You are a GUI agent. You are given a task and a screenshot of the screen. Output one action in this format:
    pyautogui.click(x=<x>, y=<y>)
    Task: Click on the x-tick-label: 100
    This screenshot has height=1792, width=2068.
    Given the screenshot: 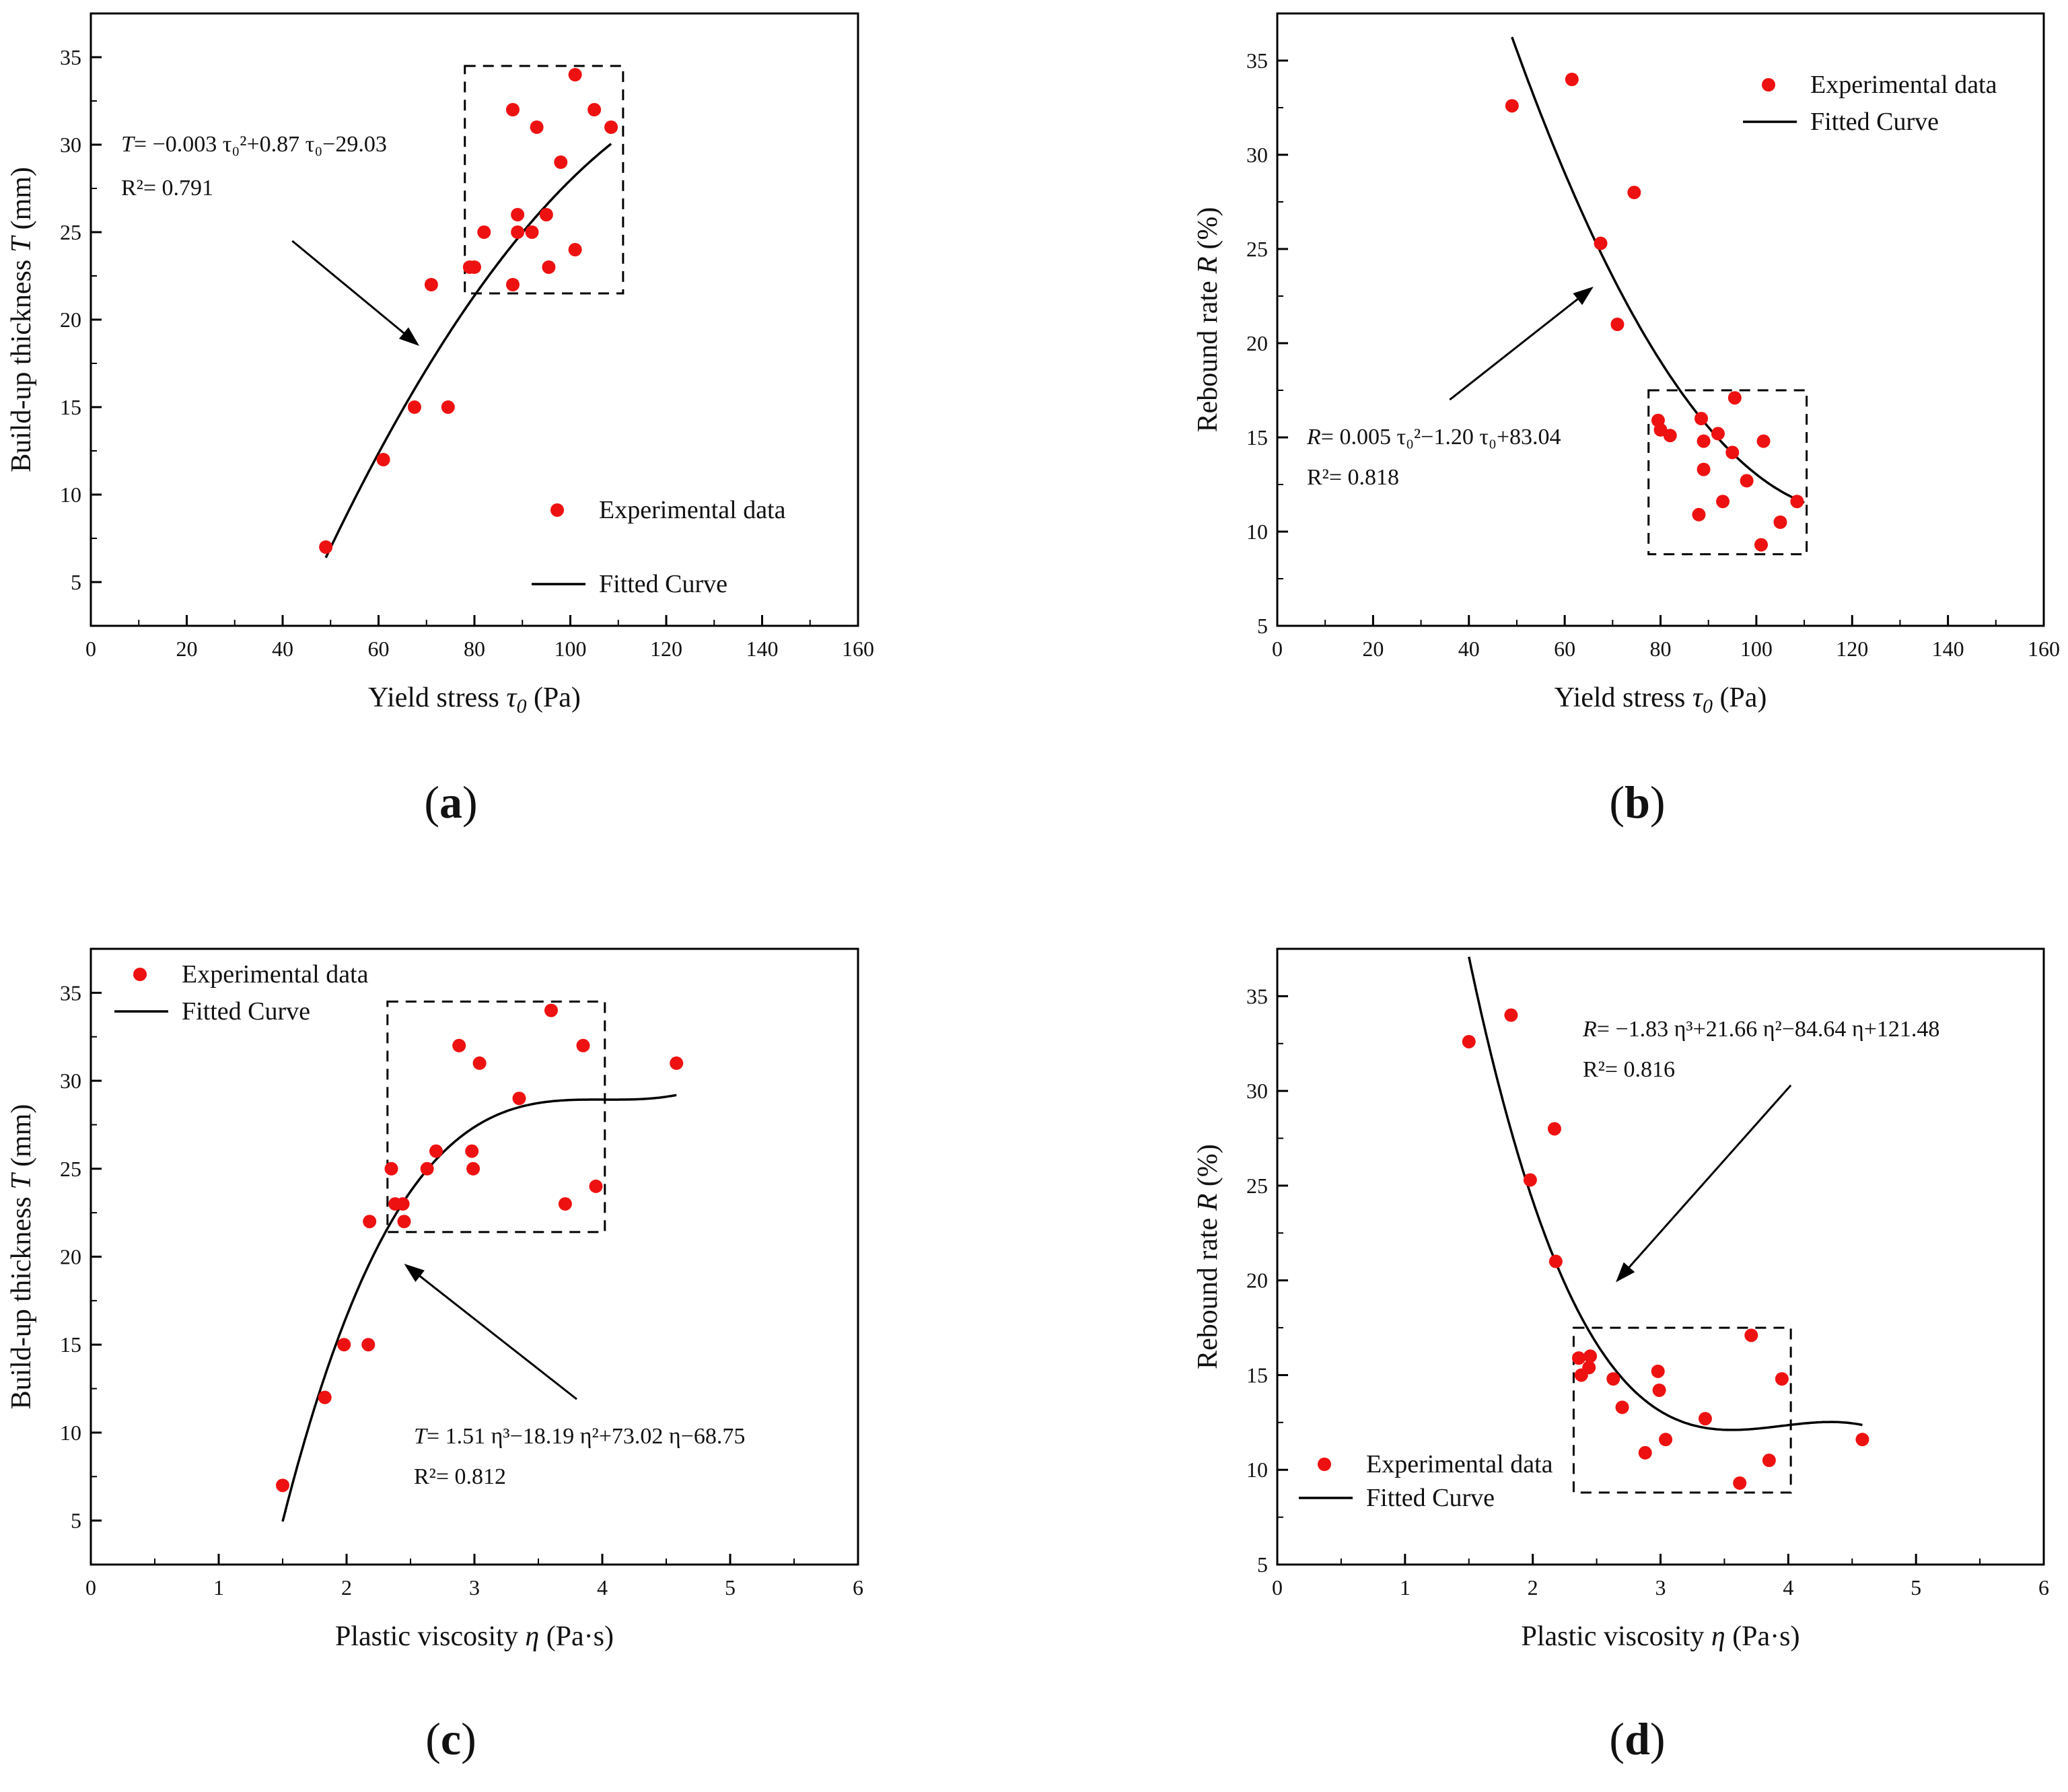 What is the action you would take?
    pyautogui.click(x=571, y=649)
    